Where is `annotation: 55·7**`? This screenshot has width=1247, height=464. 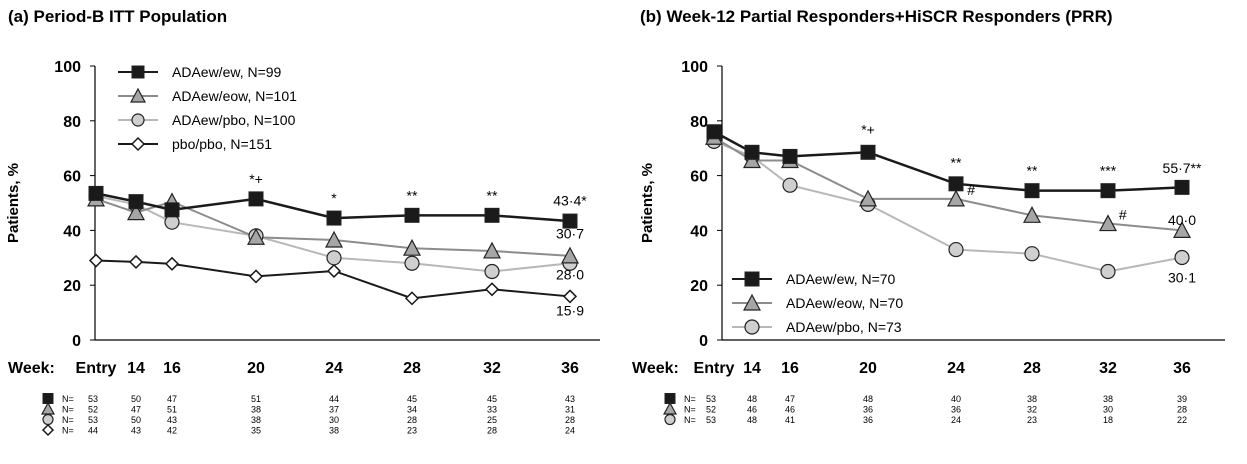
annotation: 55·7** is located at coordinates (1182, 168).